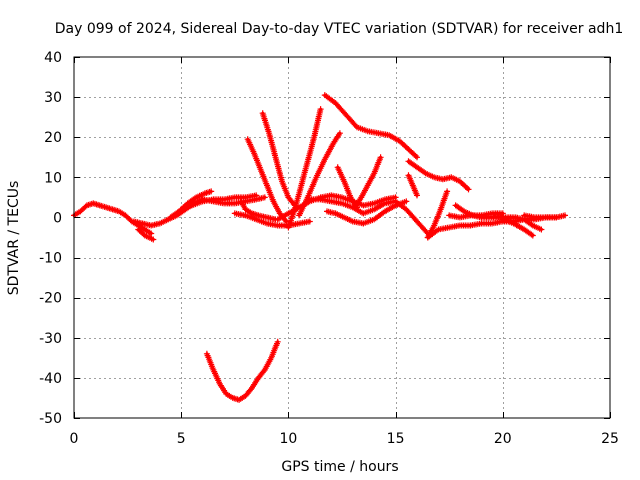 Image resolution: width=640 pixels, height=480 pixels. What do you see at coordinates (503, 439) in the screenshot?
I see `x-tick-label: 20` at bounding box center [503, 439].